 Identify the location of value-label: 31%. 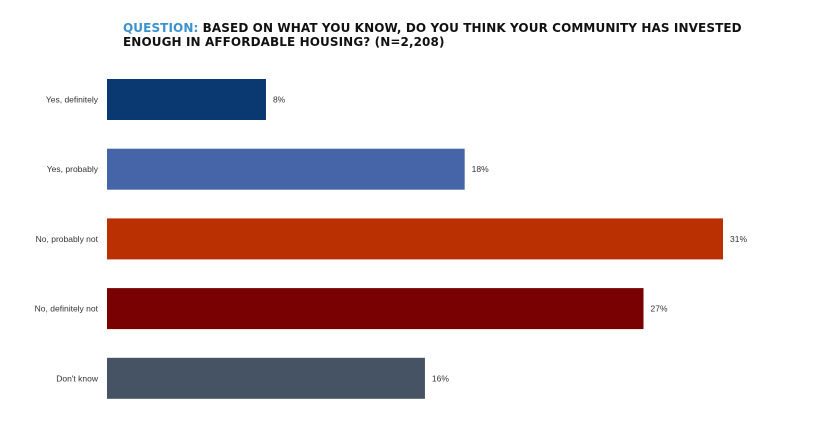
(738, 239).